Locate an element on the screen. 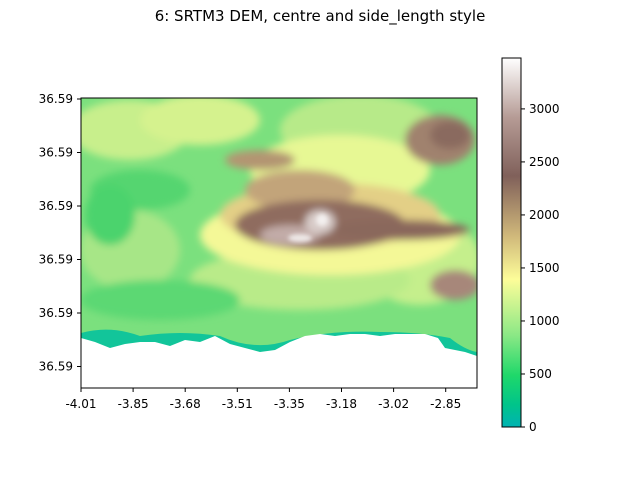  colorbar-tick-label: 1500 is located at coordinates (544, 268).